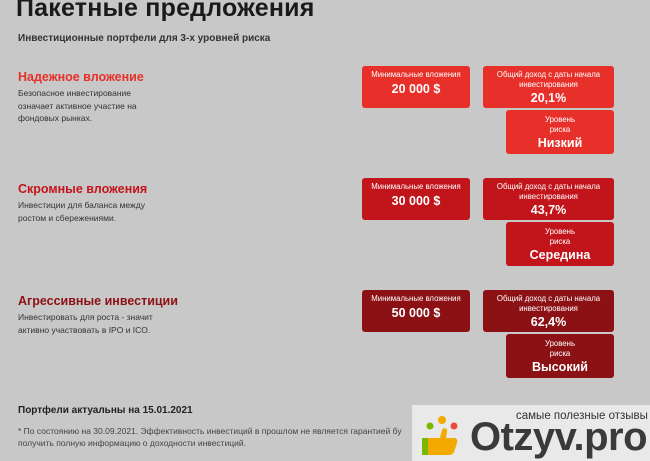  I want to click on total-income-value: 43,7%, so click(548, 210).